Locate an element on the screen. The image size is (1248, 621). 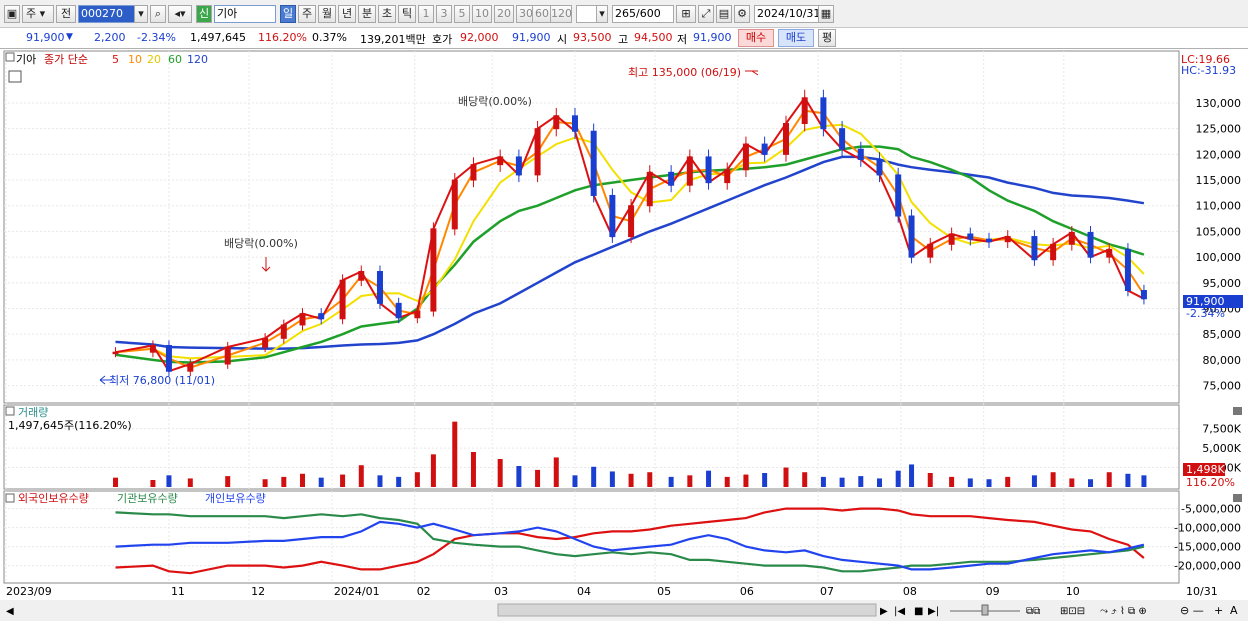
period-year: 년 is located at coordinates (347, 14).